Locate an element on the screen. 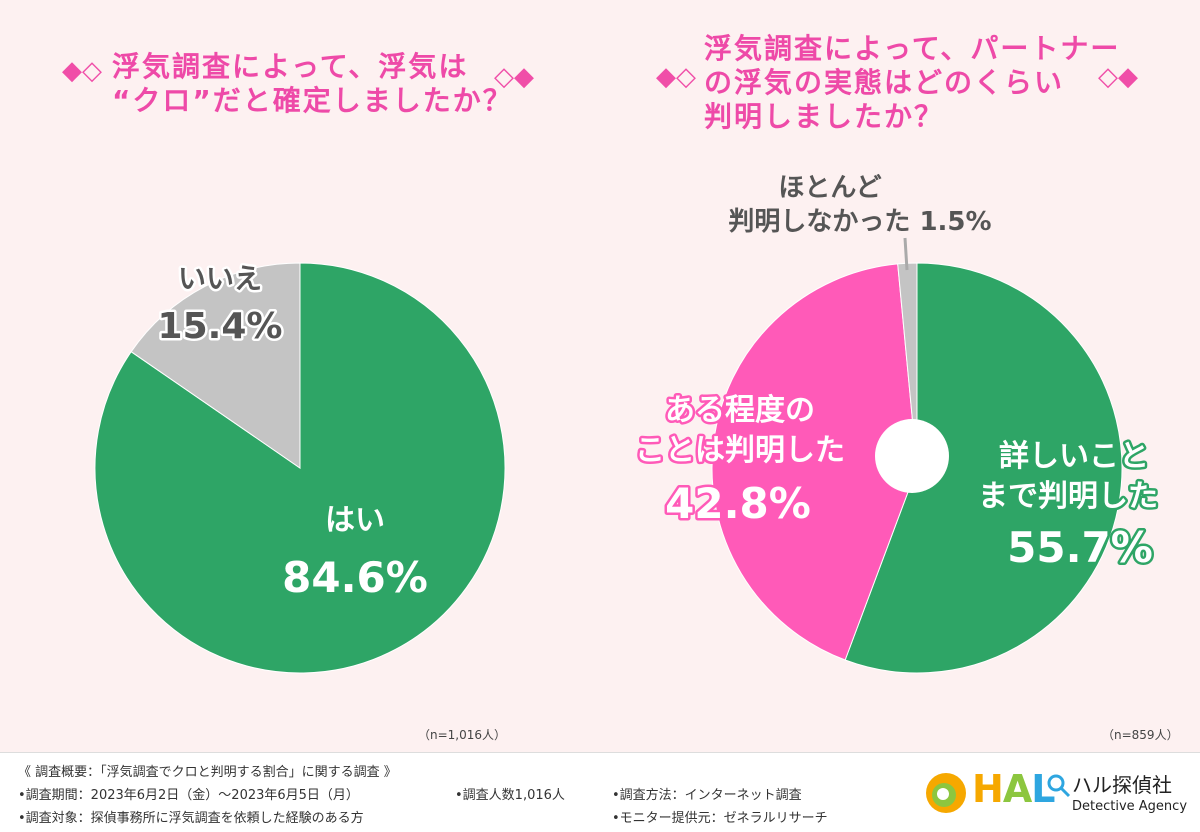 The height and width of the screenshot is (832, 1200). right-question-title: 浮気調査によって、パートナー の浮気の実態はどのくらい 判明しましたか？ is located at coordinates (912, 83).